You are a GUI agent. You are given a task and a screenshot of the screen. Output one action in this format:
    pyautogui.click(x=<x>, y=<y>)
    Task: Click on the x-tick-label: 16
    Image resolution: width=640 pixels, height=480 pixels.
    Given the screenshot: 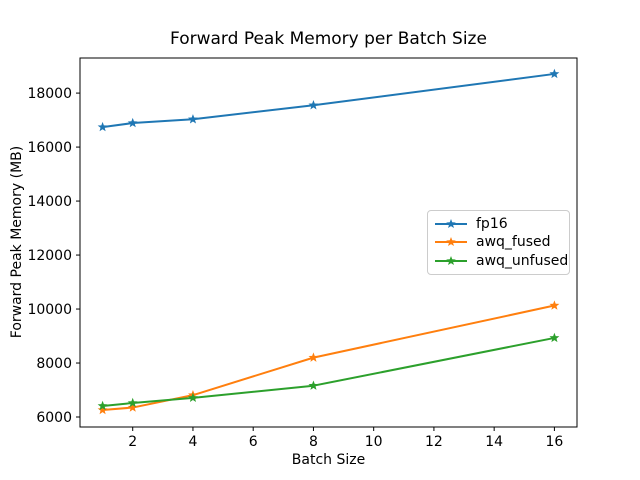 What is the action you would take?
    pyautogui.click(x=554, y=442)
    